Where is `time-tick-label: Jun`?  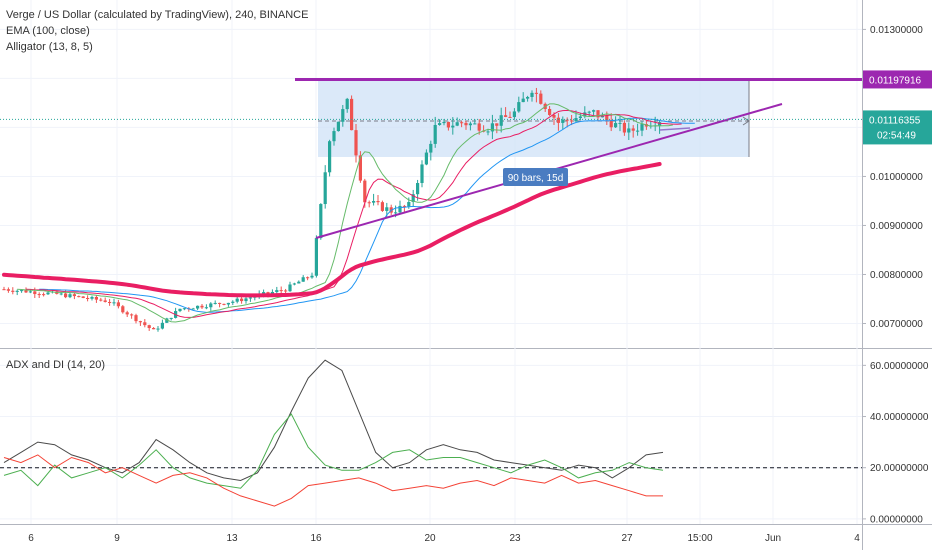 time-tick-label: Jun is located at coordinates (773, 538).